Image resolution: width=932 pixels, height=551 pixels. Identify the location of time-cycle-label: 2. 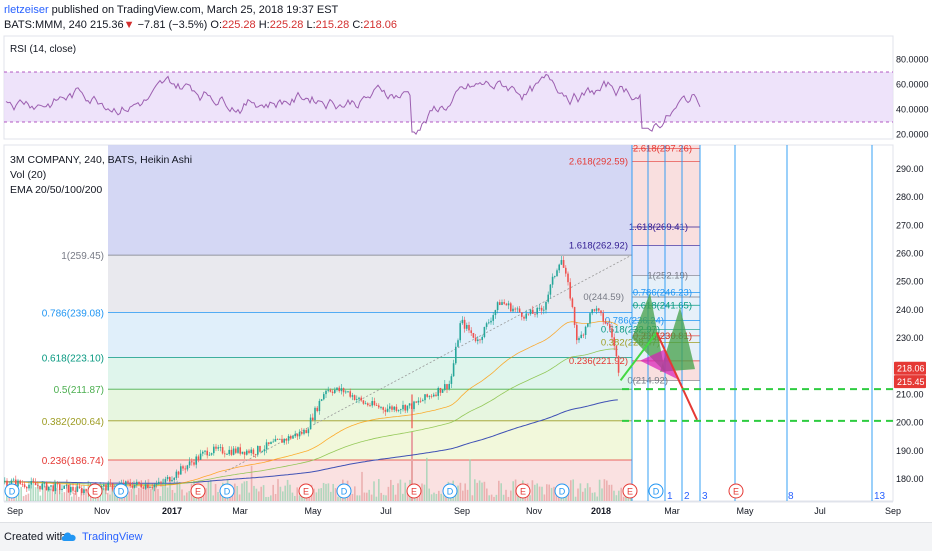
(687, 496).